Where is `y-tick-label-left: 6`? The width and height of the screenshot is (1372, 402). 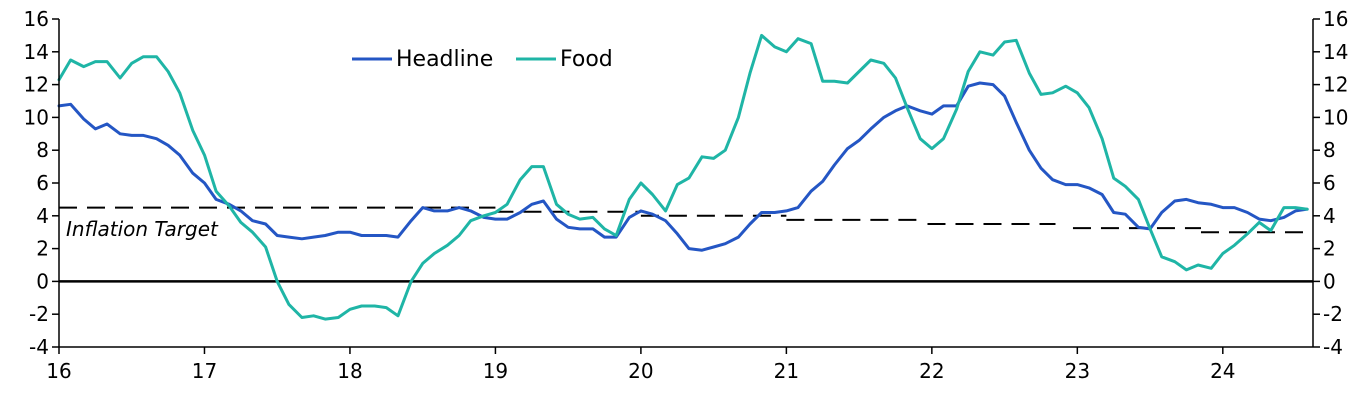
y-tick-label-left: 6 is located at coordinates (42, 183).